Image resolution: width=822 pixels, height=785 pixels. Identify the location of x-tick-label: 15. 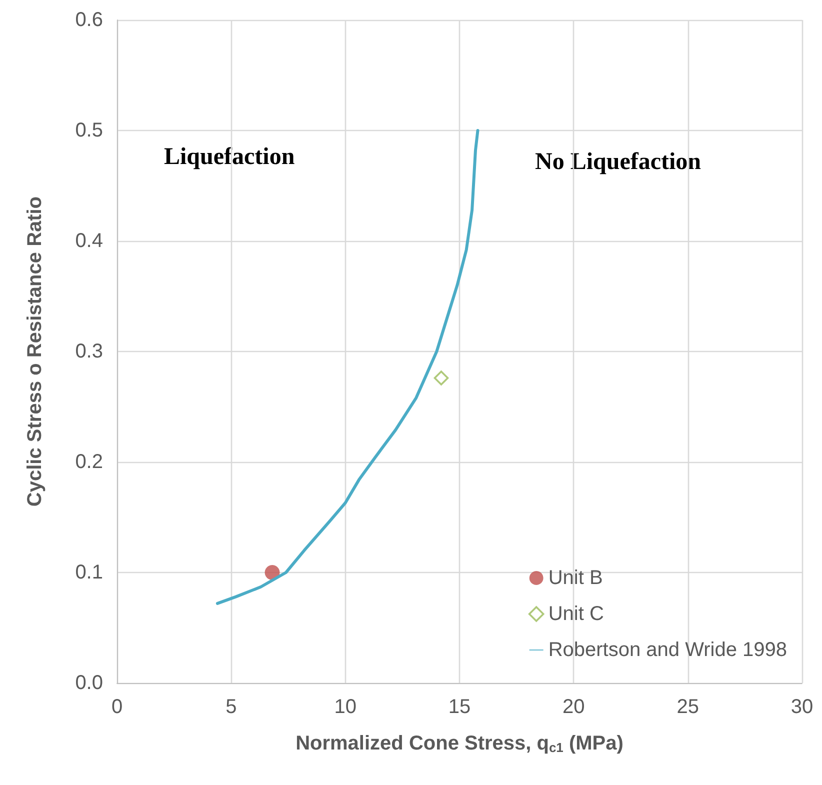
(459, 707).